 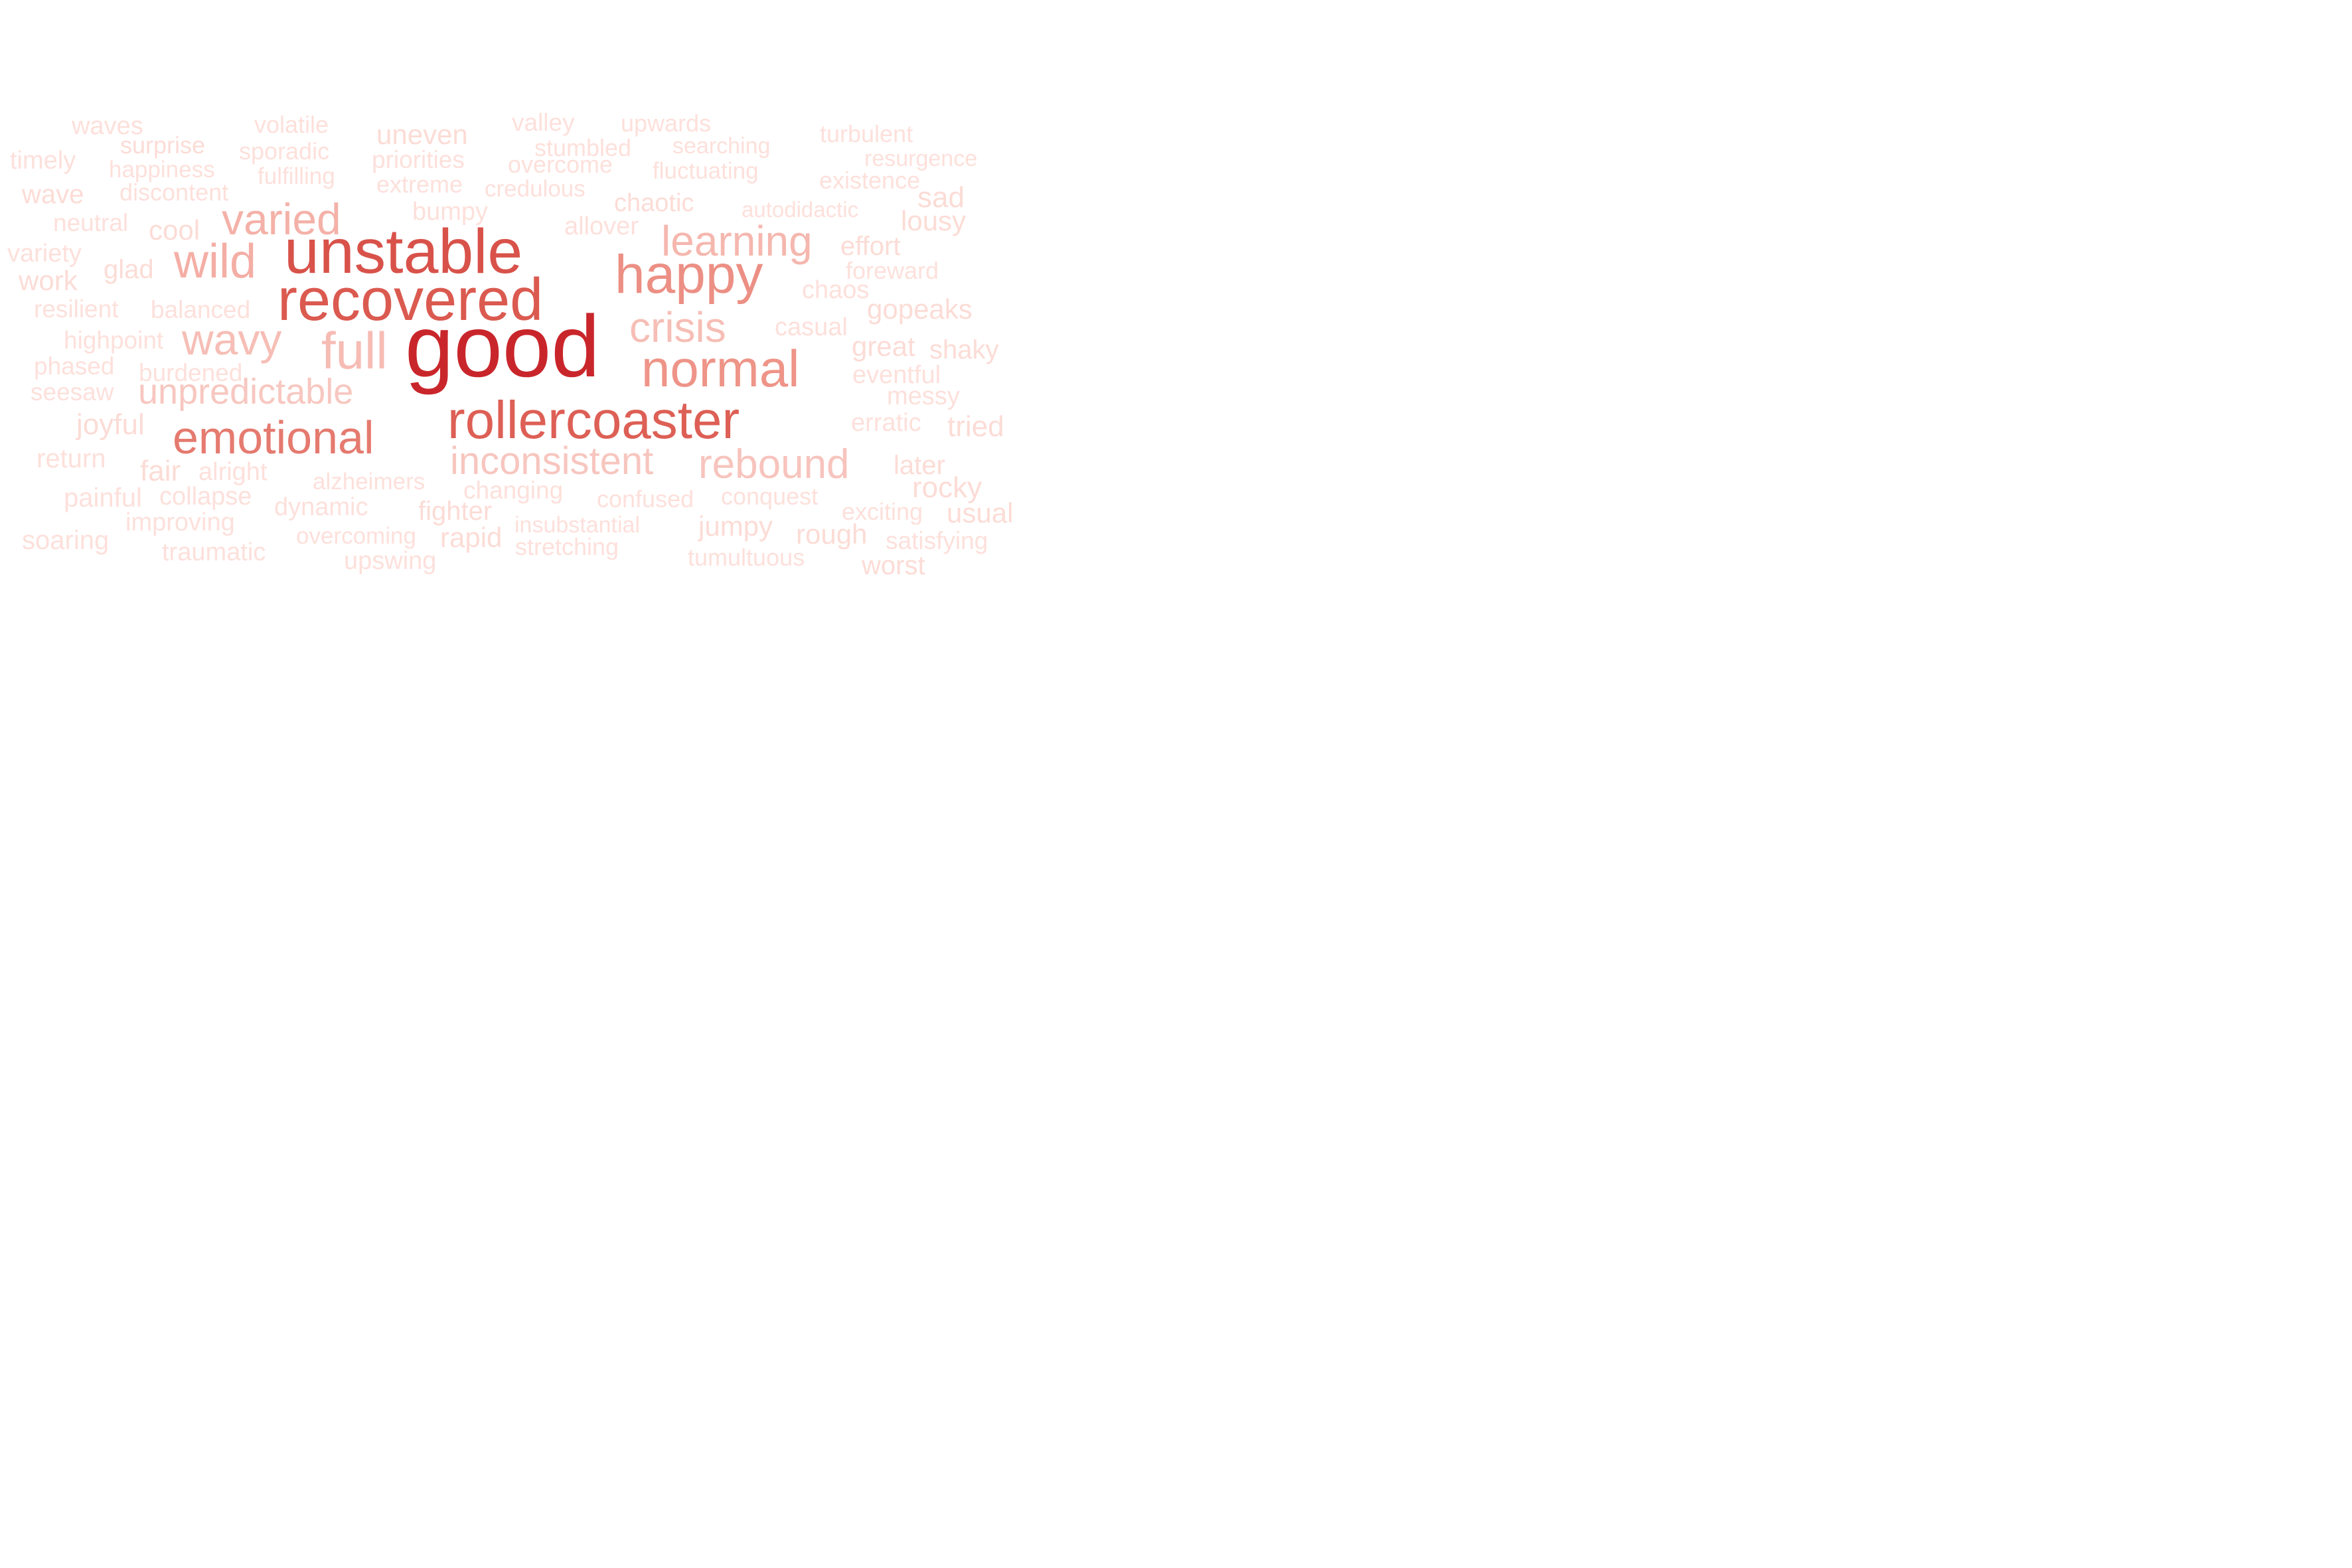 I want to click on cloud-word-surprise: surprise, so click(x=163, y=145).